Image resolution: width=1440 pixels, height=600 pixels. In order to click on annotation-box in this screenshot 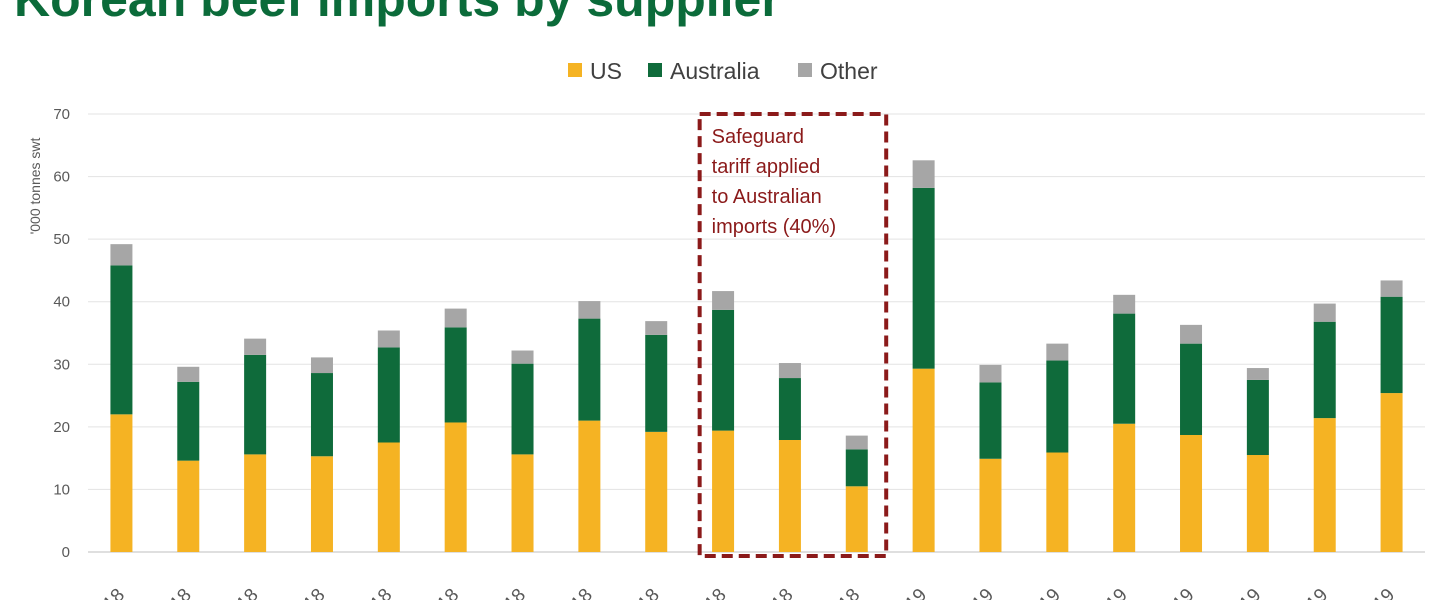, I will do `click(793, 335)`.